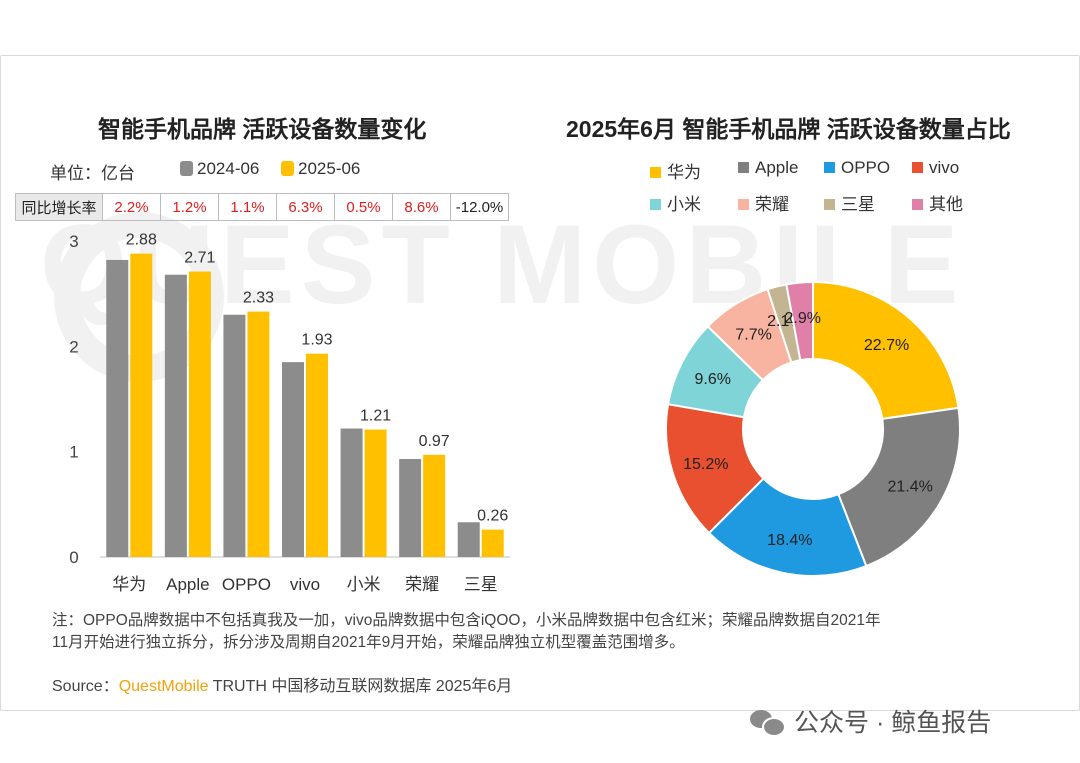 This screenshot has height=763, width=1080. Describe the element at coordinates (481, 584) in the screenshot. I see `x-tick-label: 三星` at that location.